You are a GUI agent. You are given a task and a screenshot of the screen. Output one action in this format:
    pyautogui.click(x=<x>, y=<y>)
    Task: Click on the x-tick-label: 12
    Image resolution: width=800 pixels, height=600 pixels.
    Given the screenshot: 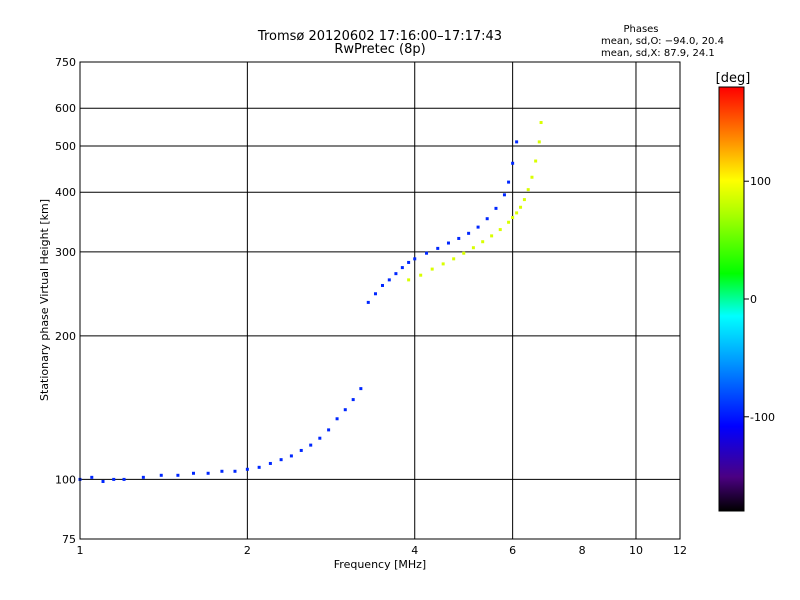 What is the action you would take?
    pyautogui.click(x=680, y=550)
    